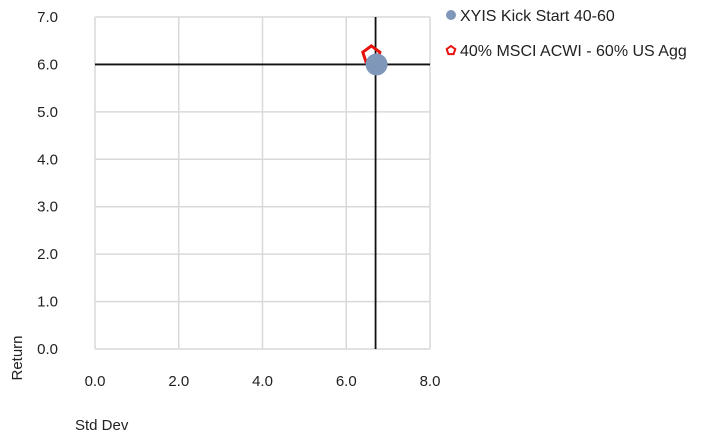  Describe the element at coordinates (17, 357) in the screenshot. I see `y-axis-title: Return` at that location.